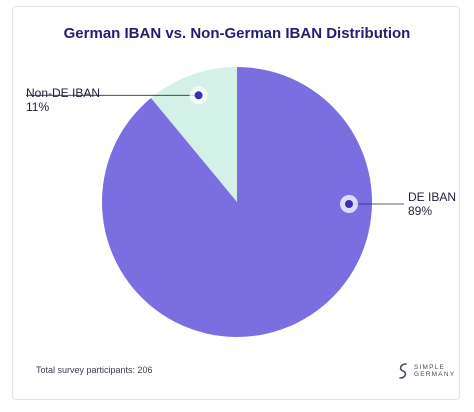 This screenshot has width=474, height=412. Describe the element at coordinates (435, 374) in the screenshot. I see `brand-line-2: GERMANY` at that location.